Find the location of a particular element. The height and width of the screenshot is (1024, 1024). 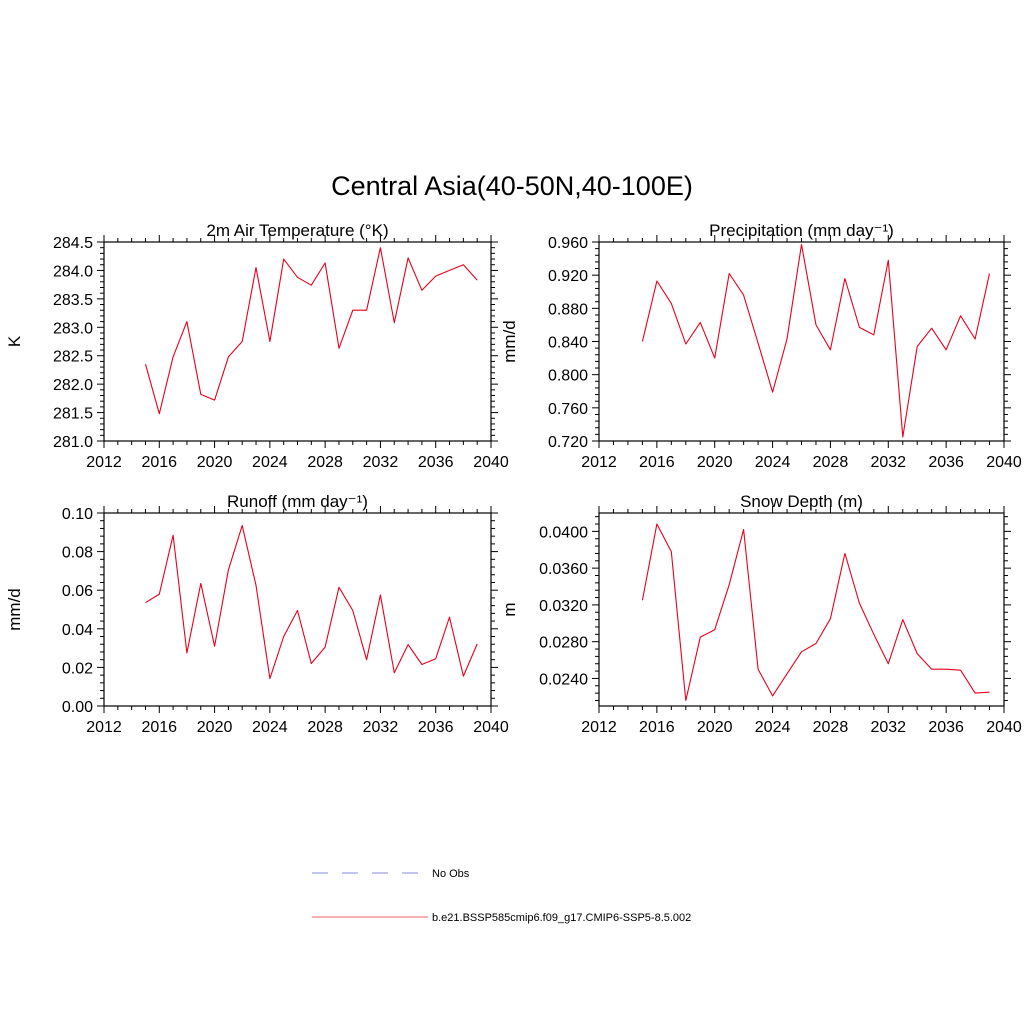

series-line-runoff is located at coordinates (311, 602).